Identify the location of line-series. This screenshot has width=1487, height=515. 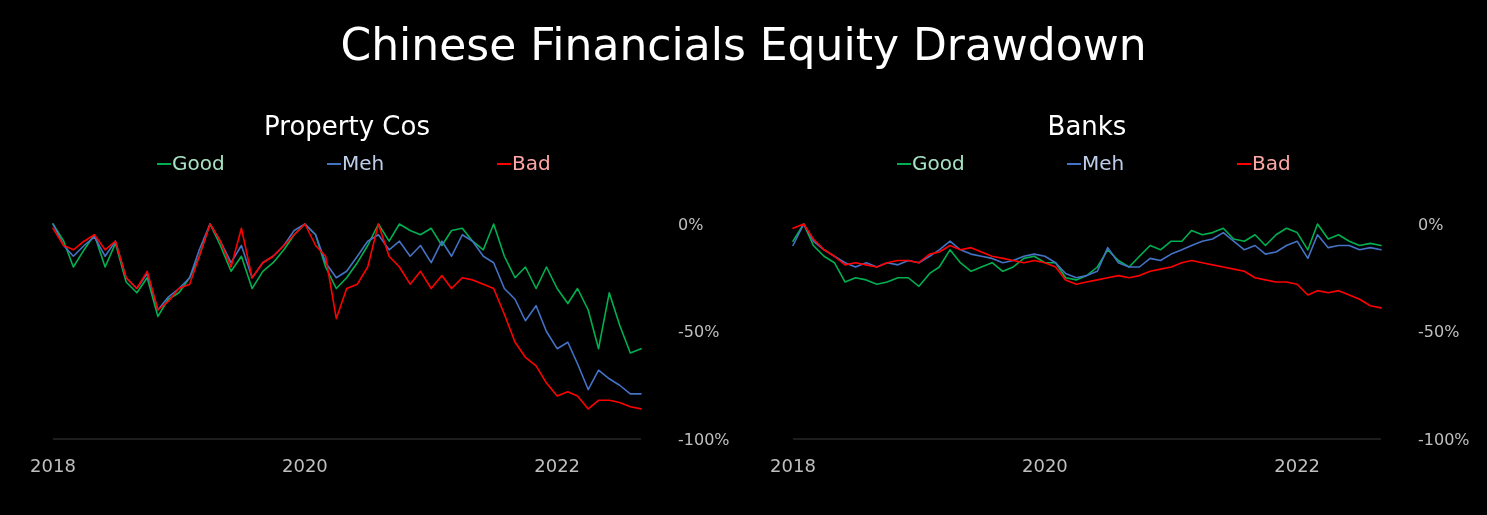
(1087, 266).